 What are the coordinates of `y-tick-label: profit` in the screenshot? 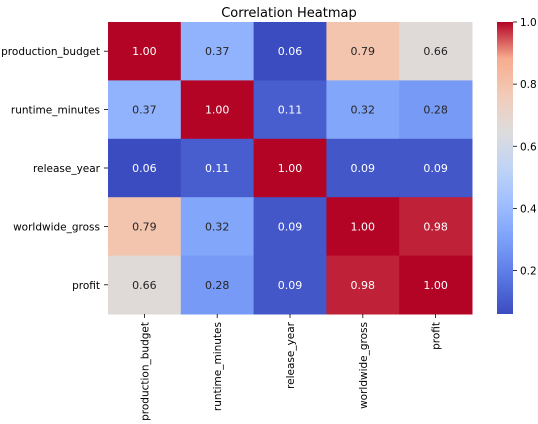 It's located at (86, 286).